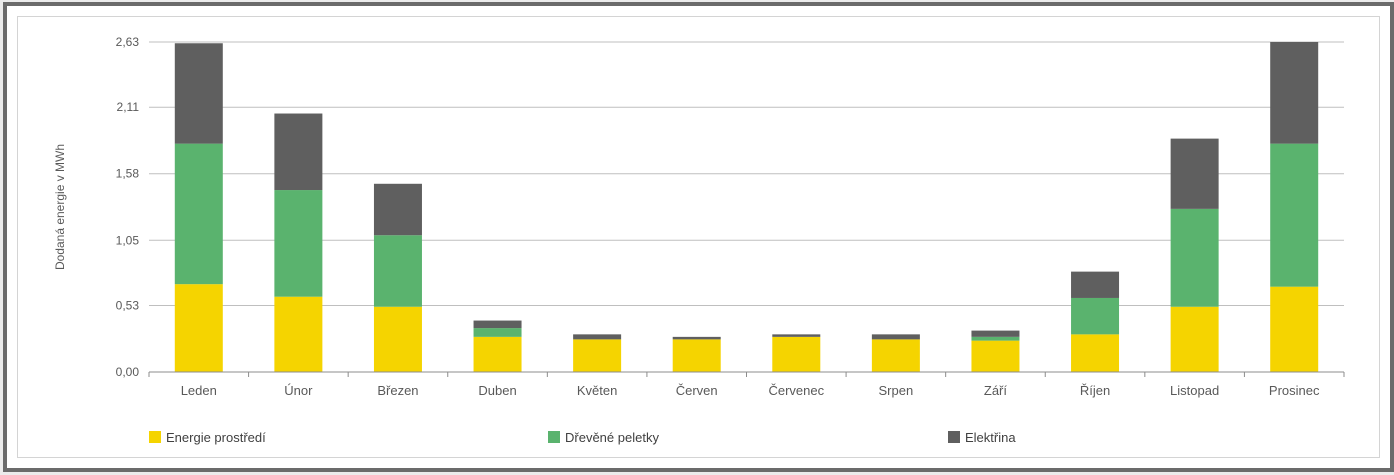  What do you see at coordinates (298, 390) in the screenshot?
I see `x-tick-label: Únor` at bounding box center [298, 390].